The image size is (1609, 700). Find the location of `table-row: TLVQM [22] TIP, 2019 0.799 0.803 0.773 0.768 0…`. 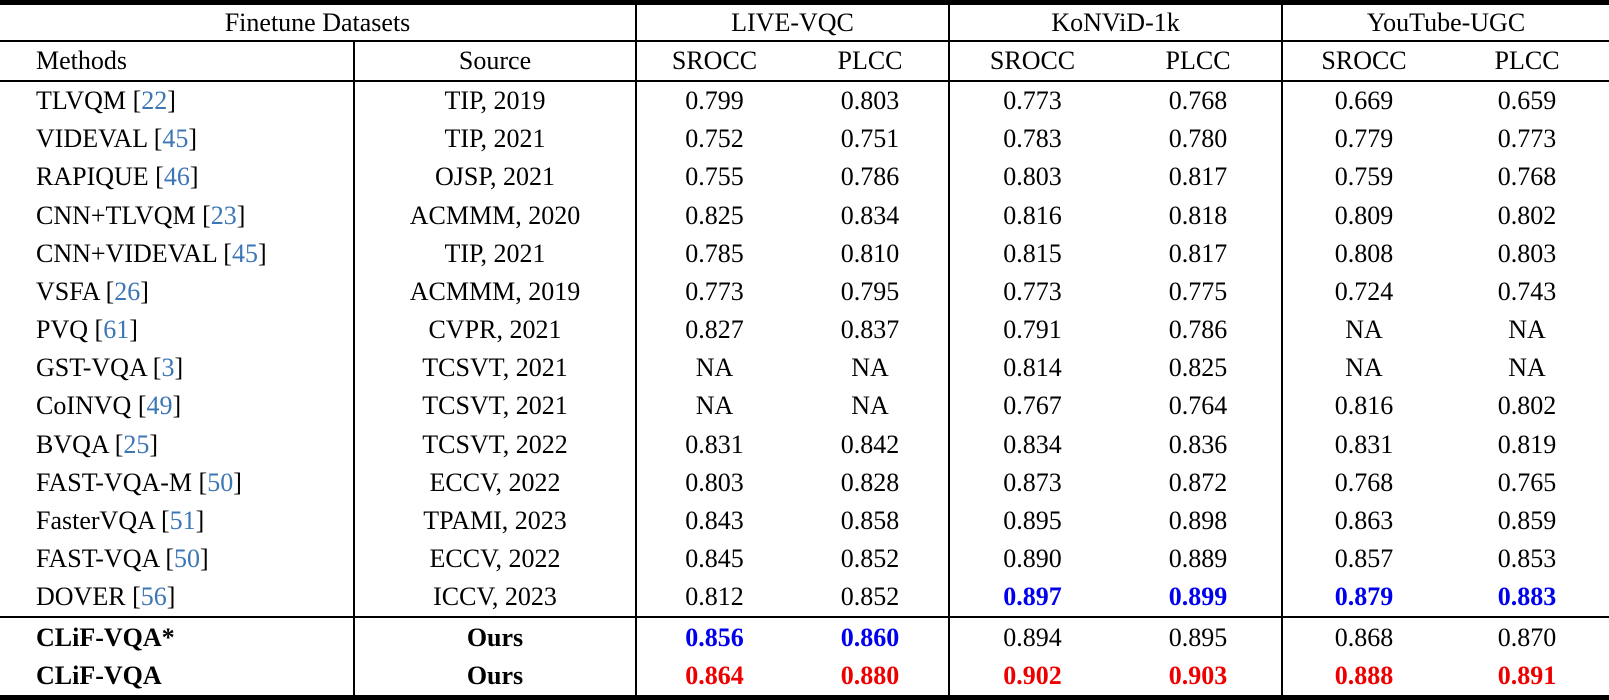

table-row: TLVQM [22] TIP, 2019 0.799 0.803 0.773 0.768 0… is located at coordinates (804, 101).